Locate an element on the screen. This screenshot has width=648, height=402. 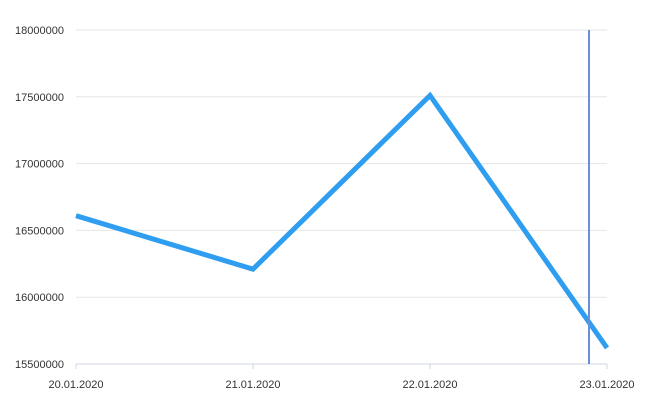
x-tick-label: 23.01.2020 is located at coordinates (606, 385).